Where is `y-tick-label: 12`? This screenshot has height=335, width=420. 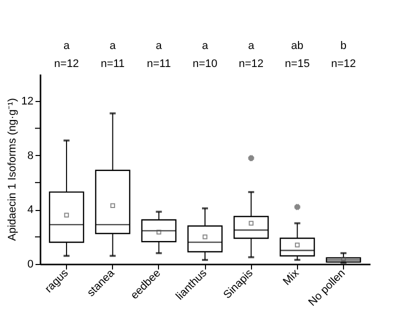
y-tick-label: 12 is located at coordinates (27, 102).